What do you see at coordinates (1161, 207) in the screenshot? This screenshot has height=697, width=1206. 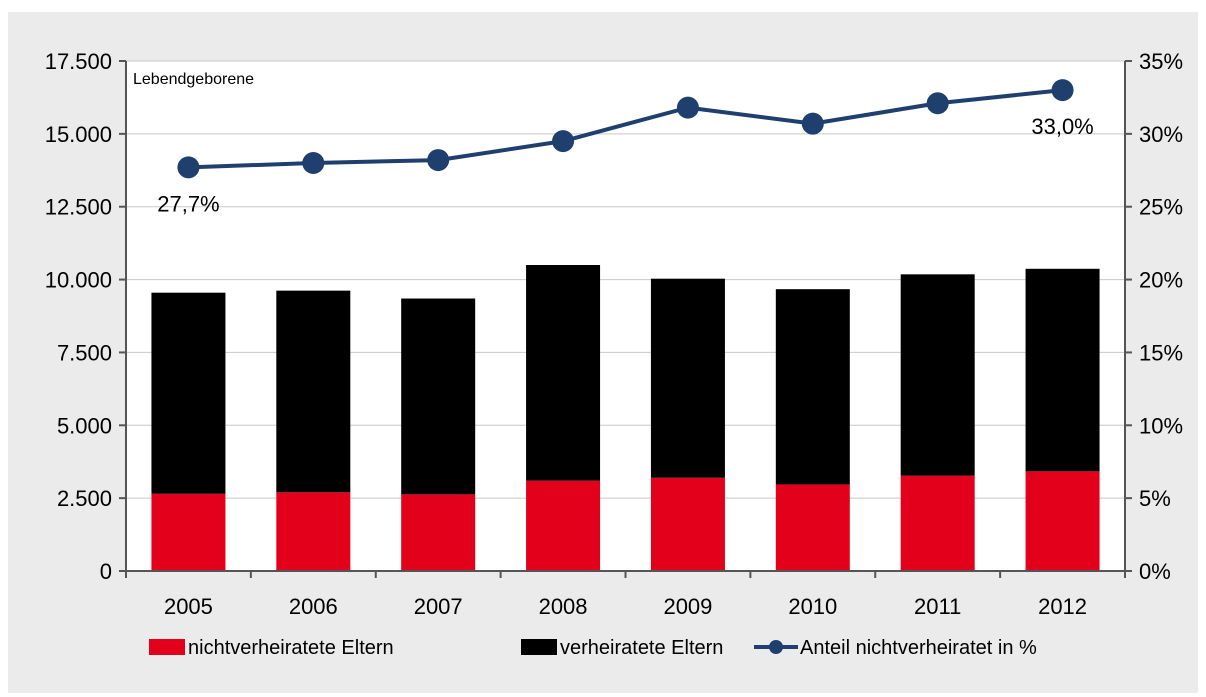 I see `right-axis-tick-label: 25%` at bounding box center [1161, 207].